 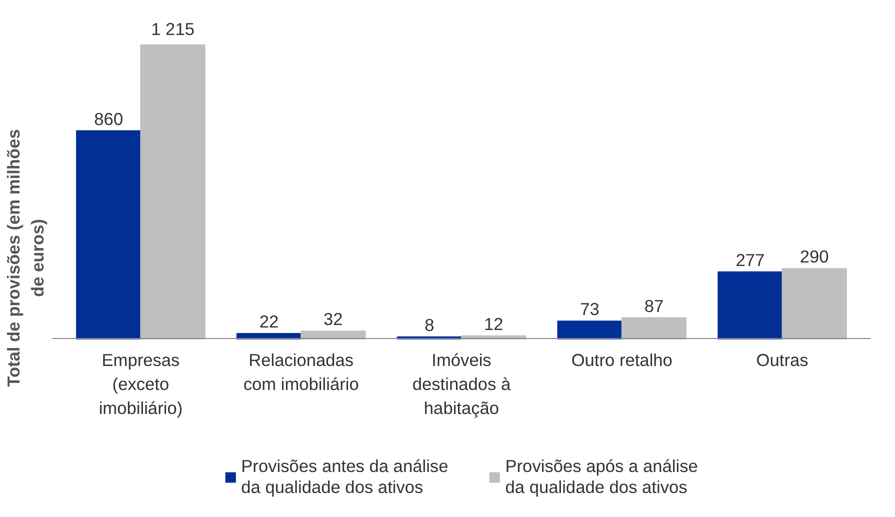 I want to click on x-tick-label: Outro retalho, so click(x=621, y=360).